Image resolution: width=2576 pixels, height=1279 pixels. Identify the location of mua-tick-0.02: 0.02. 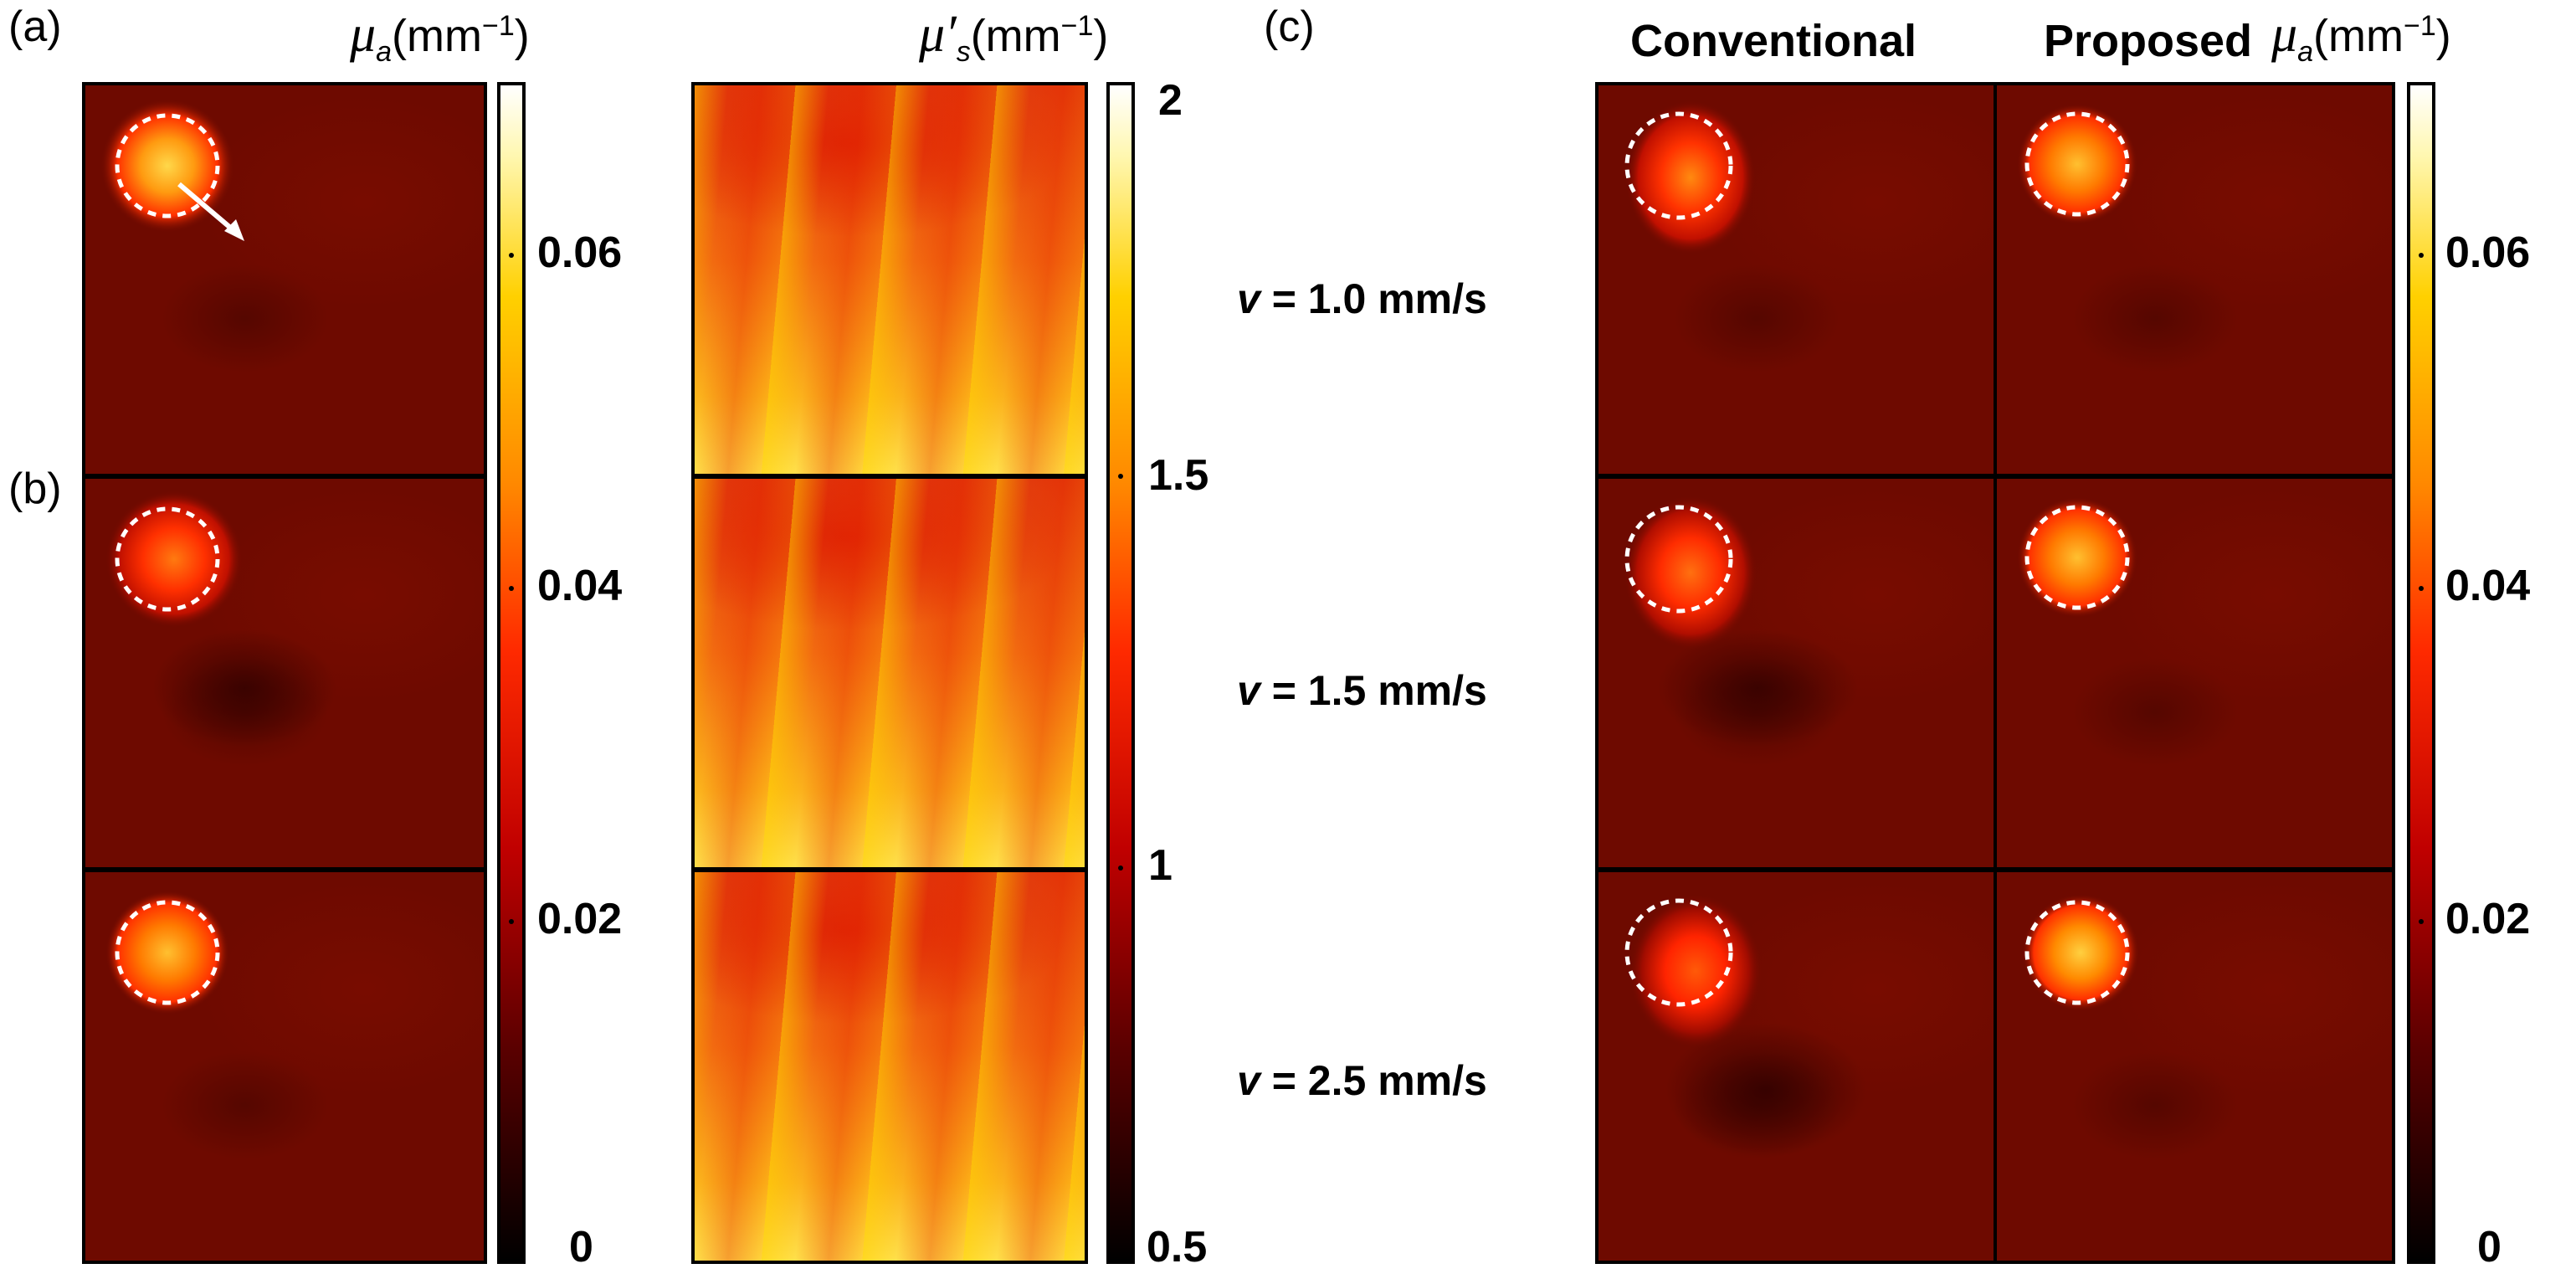
(580, 919).